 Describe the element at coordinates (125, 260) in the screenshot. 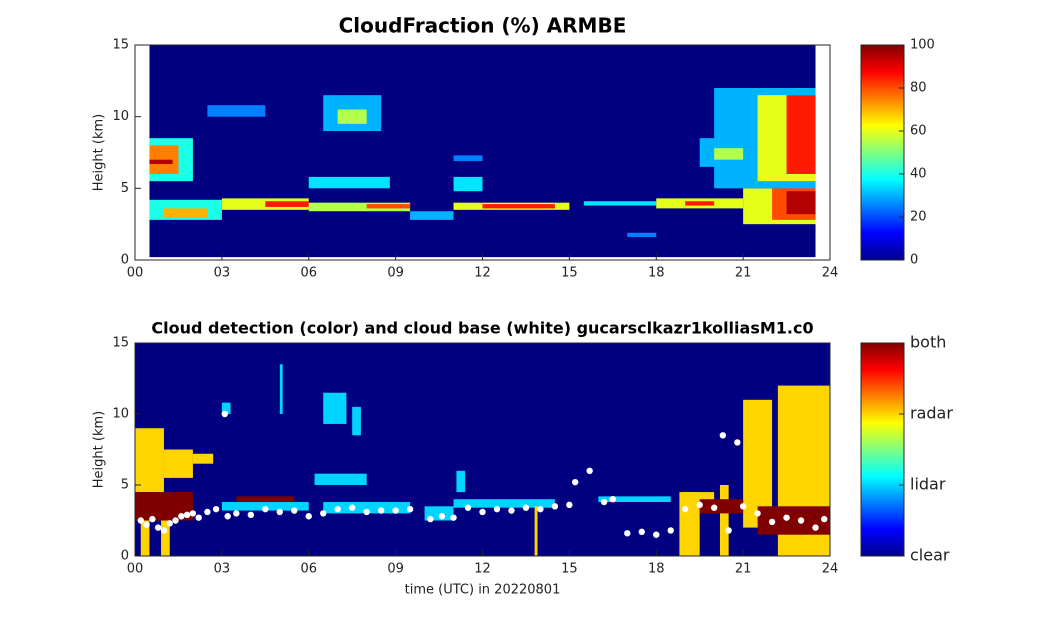

I see `y-tick-label: 0` at that location.